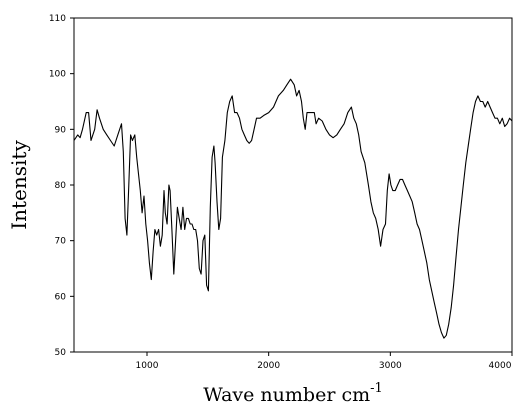 This screenshot has width=522, height=411. Describe the element at coordinates (61, 297) in the screenshot. I see `y-tick-label: 60` at that location.